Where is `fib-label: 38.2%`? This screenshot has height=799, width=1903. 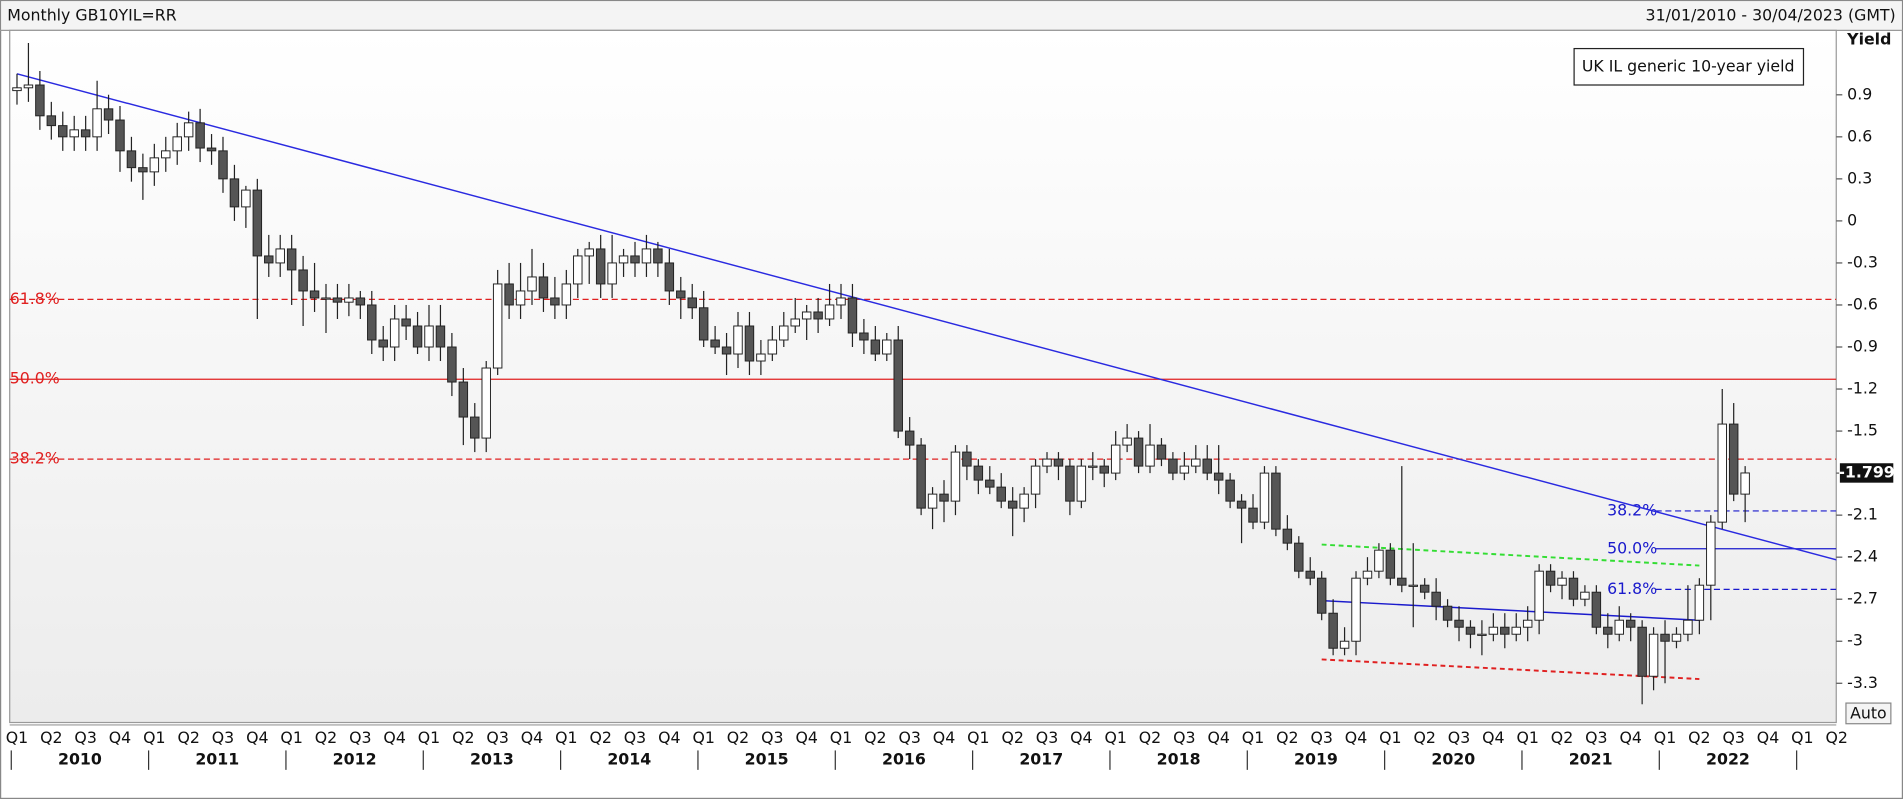 fib-label: 38.2% is located at coordinates (1632, 509).